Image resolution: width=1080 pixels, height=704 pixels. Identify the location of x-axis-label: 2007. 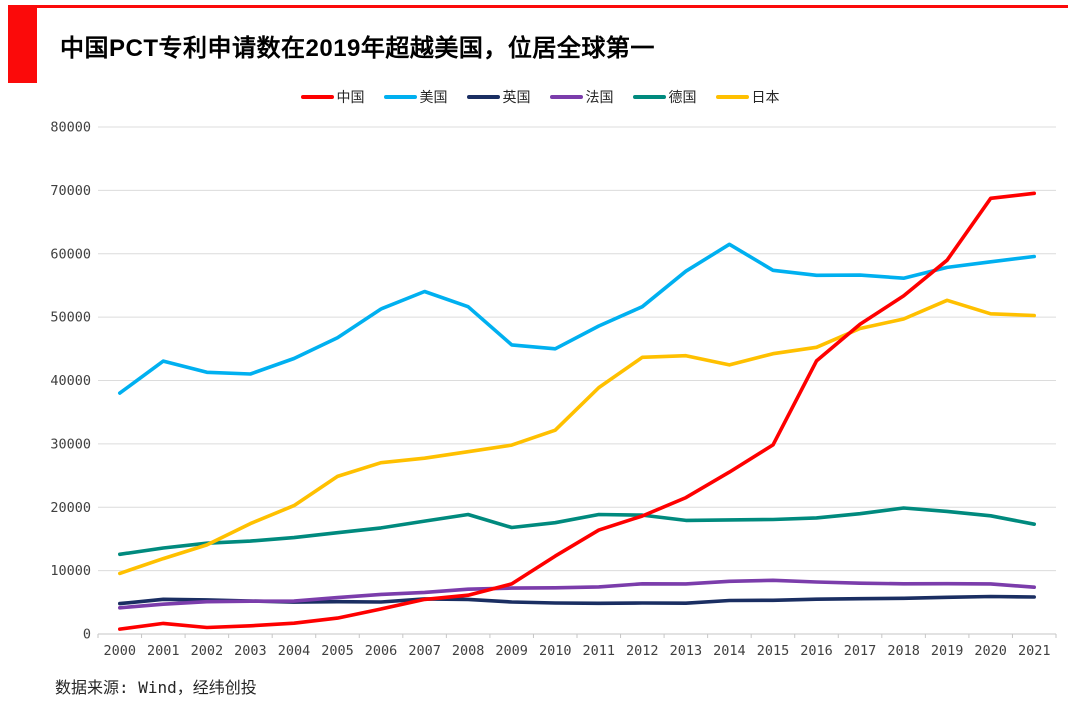
(424, 651).